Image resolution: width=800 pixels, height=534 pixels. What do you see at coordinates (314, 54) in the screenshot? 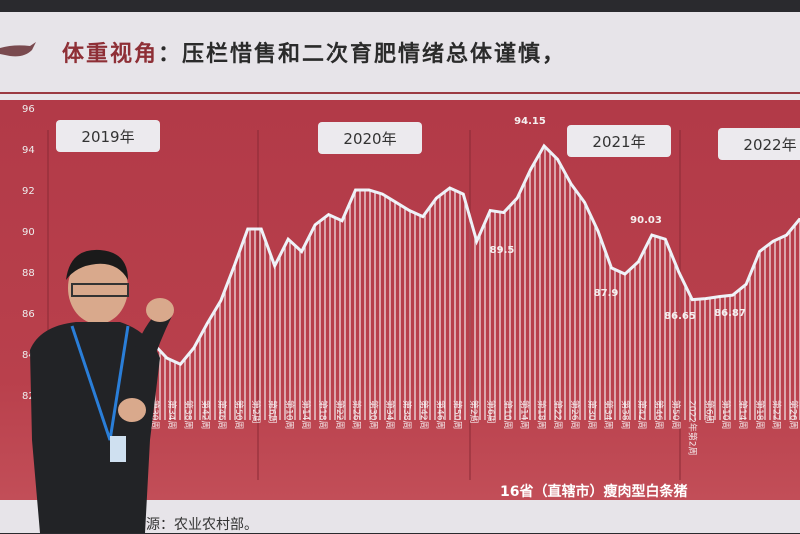
I see `slide-title: 体重视角：压栏惜售和二次育肥情绪总体谨慎，` at bounding box center [314, 54].